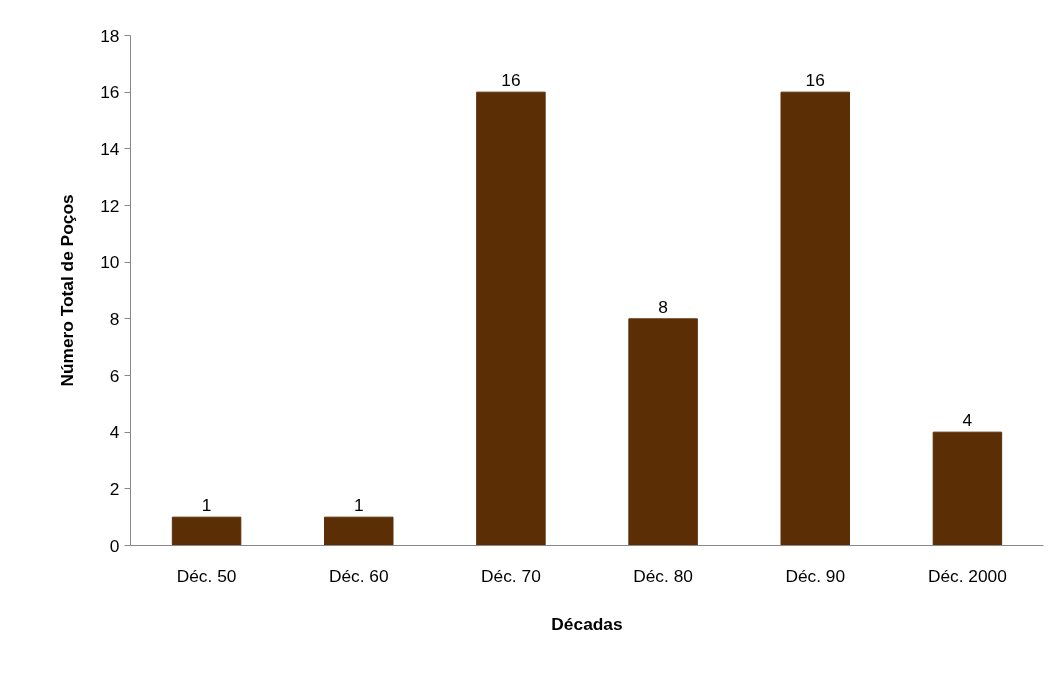 The width and height of the screenshot is (1061, 675). I want to click on data-label: 4, so click(967, 420).